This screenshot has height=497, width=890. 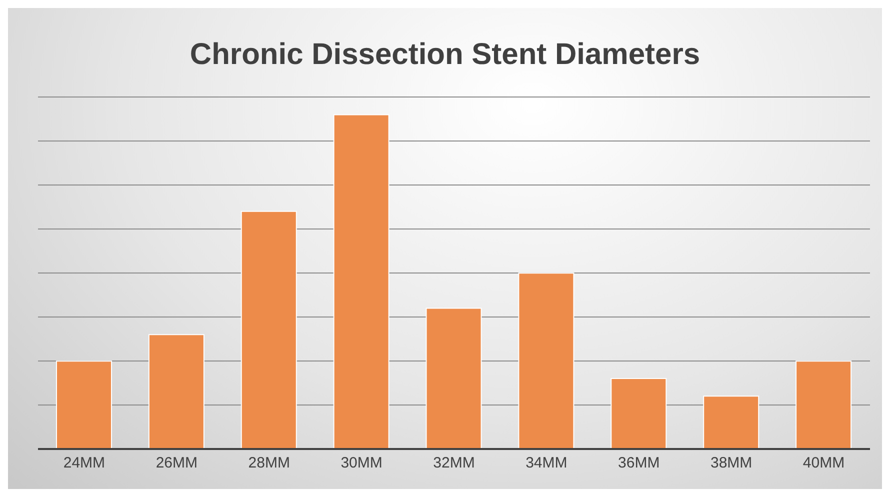 I want to click on x-tick-label: 36MM, so click(x=639, y=463).